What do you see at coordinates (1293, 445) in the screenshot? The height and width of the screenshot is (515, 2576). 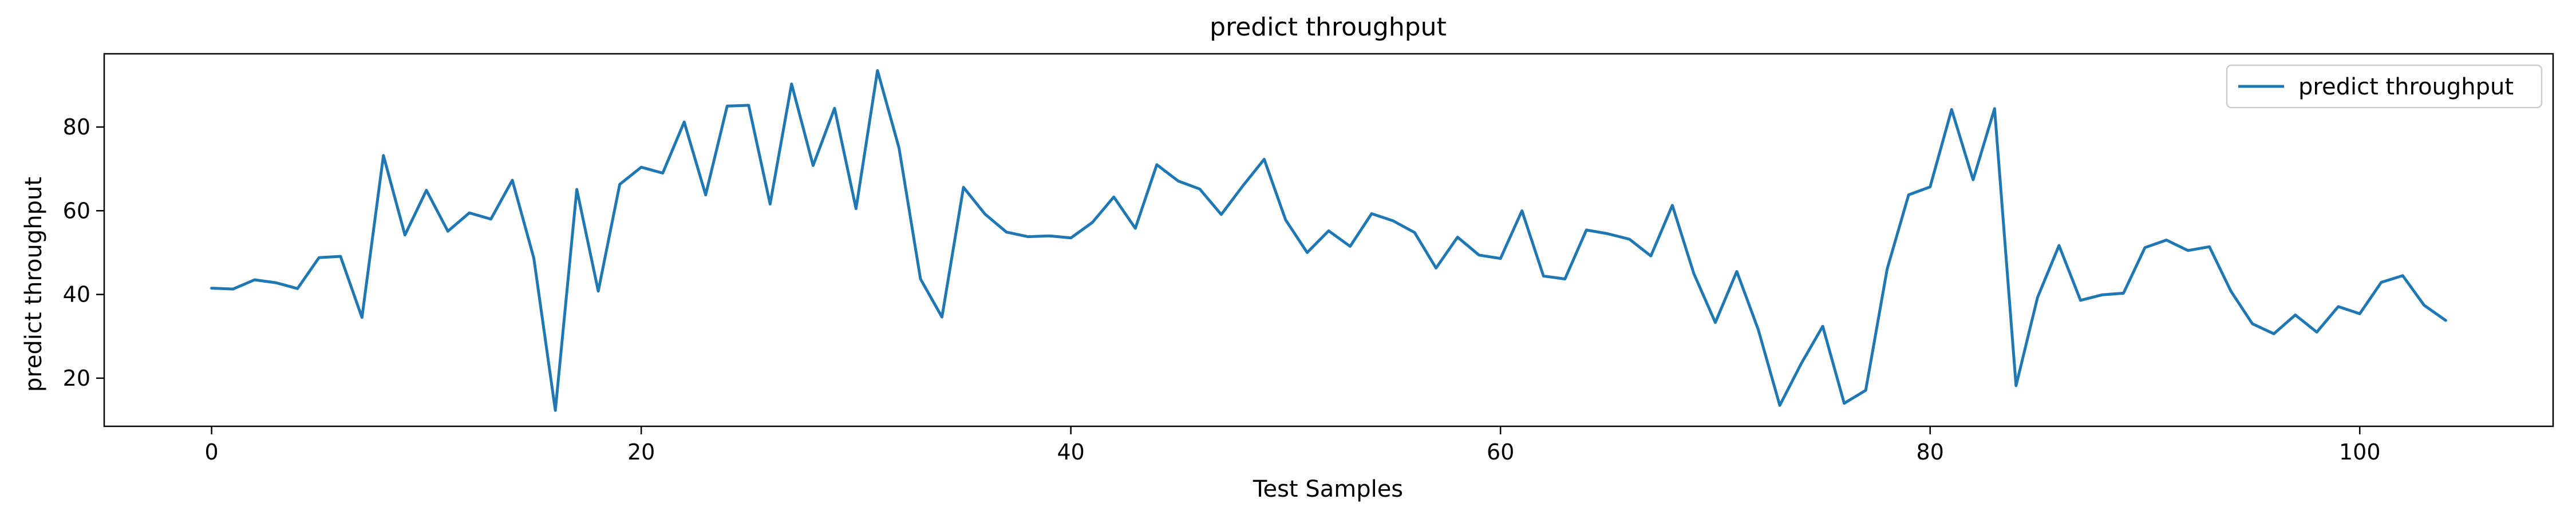 I see `x-axis: 0 20 40 60 80 100` at bounding box center [1293, 445].